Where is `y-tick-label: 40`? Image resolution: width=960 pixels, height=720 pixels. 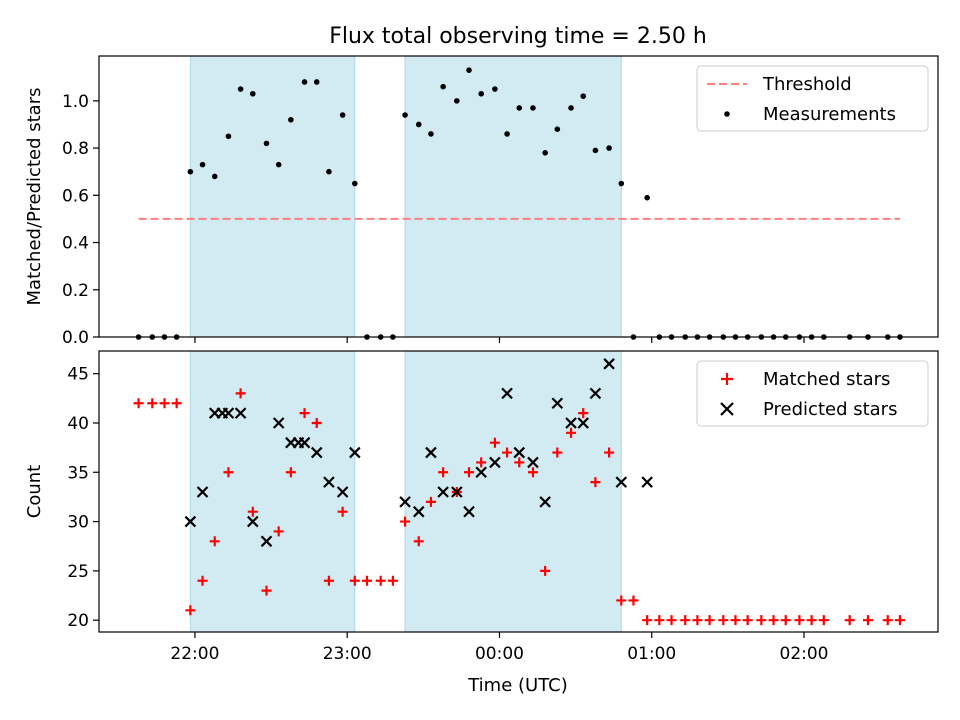
y-tick-label: 40 is located at coordinates (78, 424).